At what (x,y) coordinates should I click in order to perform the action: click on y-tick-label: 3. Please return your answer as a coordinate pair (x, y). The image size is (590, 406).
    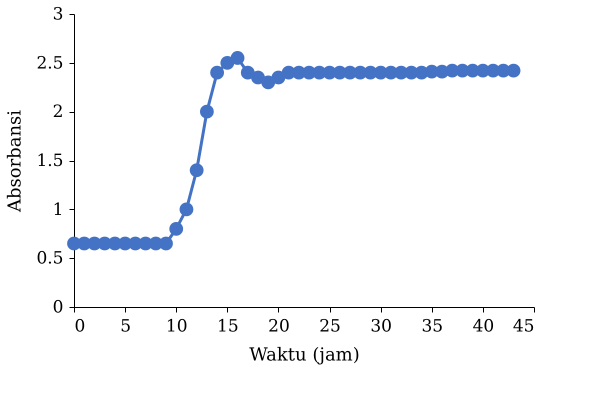
    Looking at the image, I should click on (58, 14).